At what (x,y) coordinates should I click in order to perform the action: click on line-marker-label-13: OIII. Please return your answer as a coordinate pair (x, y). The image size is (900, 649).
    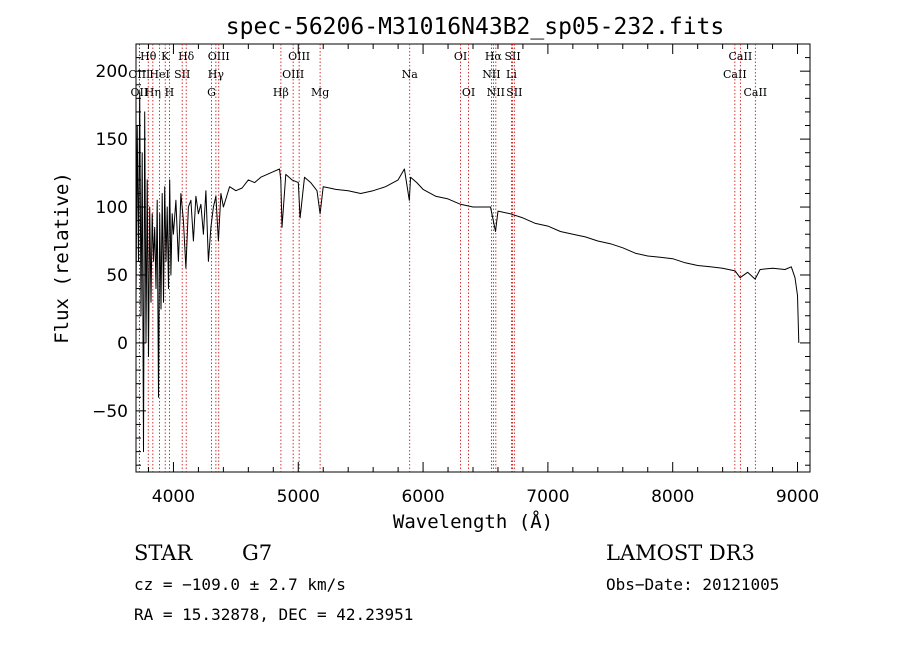
    Looking at the image, I should click on (293, 74).